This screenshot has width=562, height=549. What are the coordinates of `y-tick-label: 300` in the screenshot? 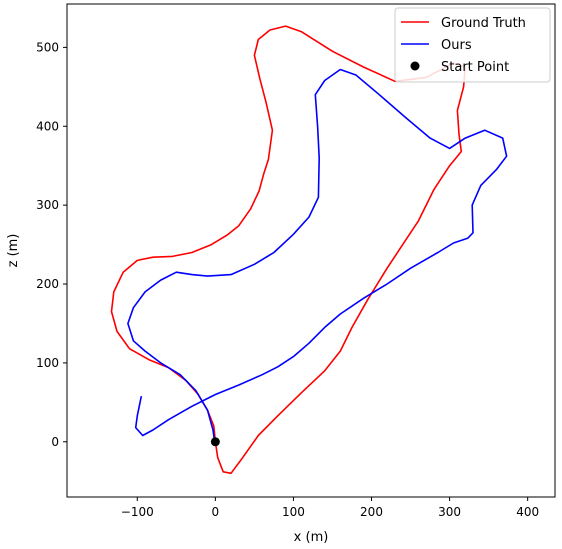 It's located at (47, 205).